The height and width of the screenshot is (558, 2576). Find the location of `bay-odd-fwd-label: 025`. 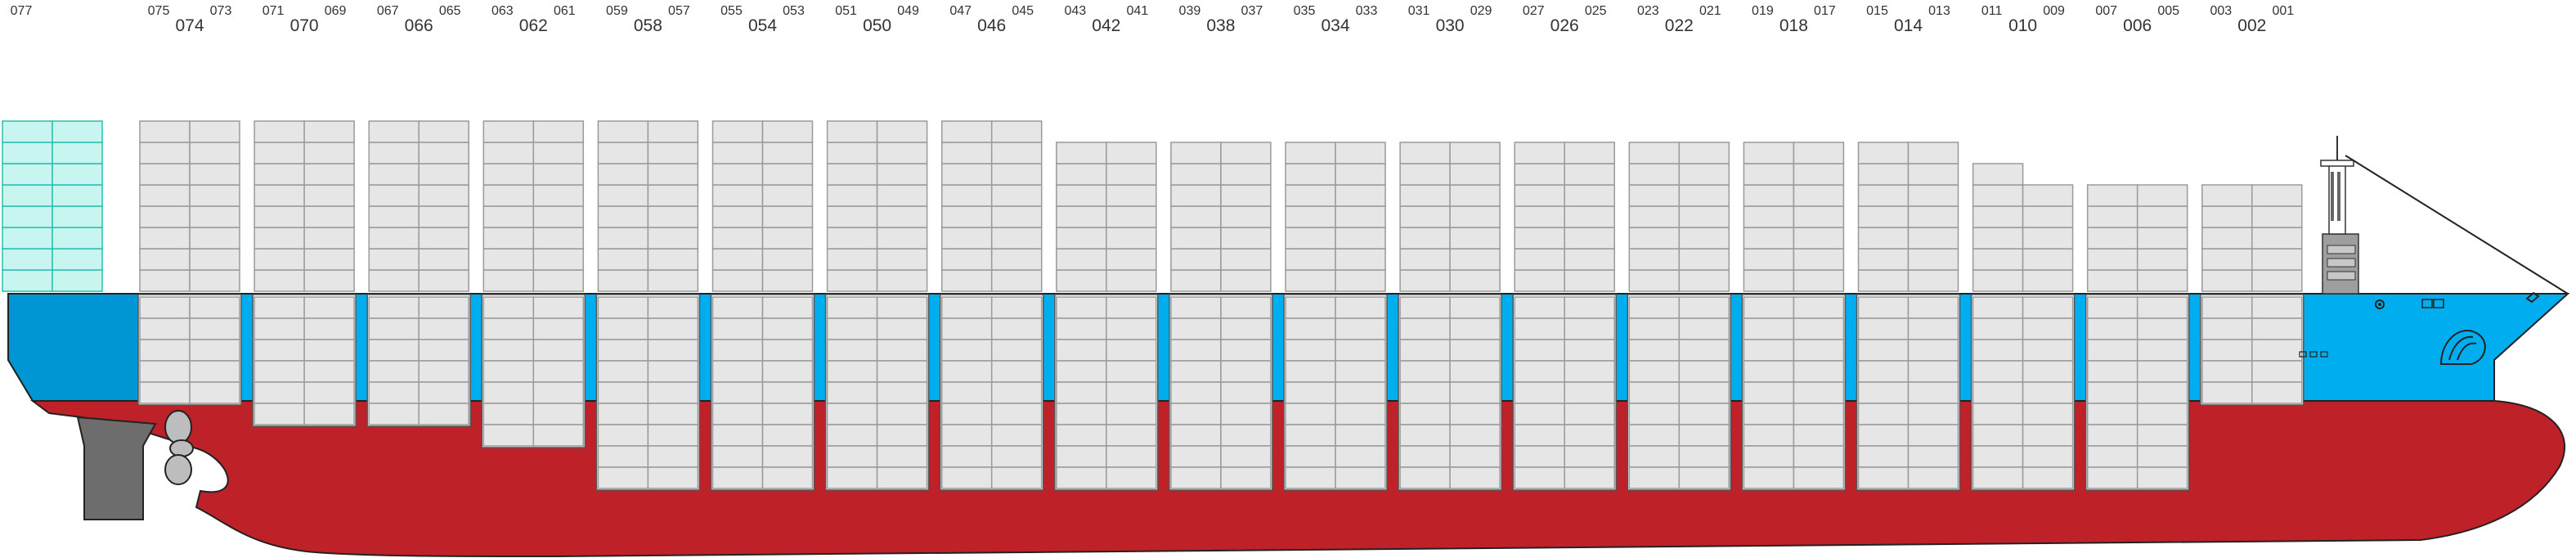

bay-odd-fwd-label: 025 is located at coordinates (1596, 11).